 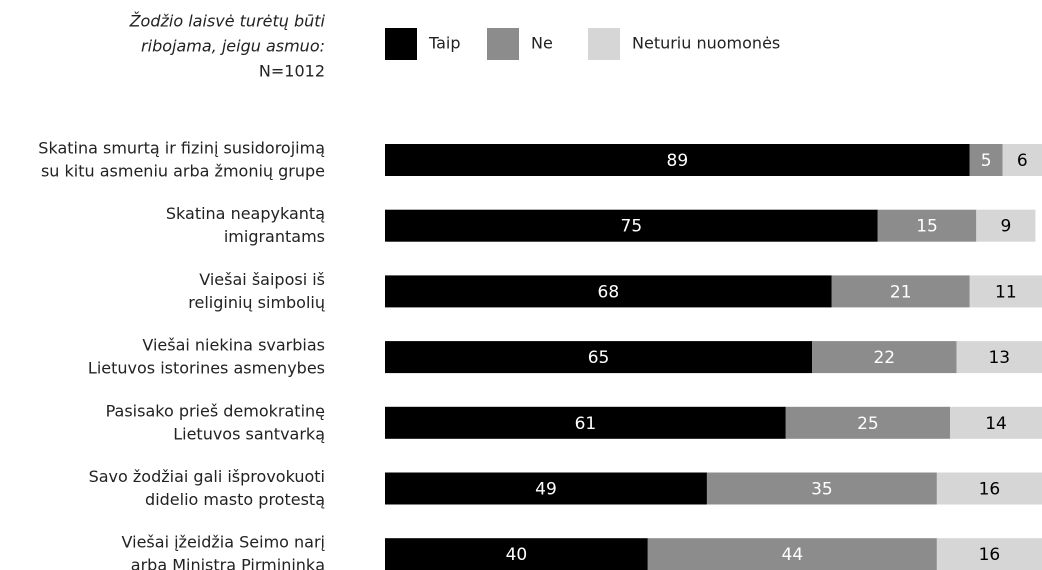 I want to click on data-label: 22, so click(x=884, y=358).